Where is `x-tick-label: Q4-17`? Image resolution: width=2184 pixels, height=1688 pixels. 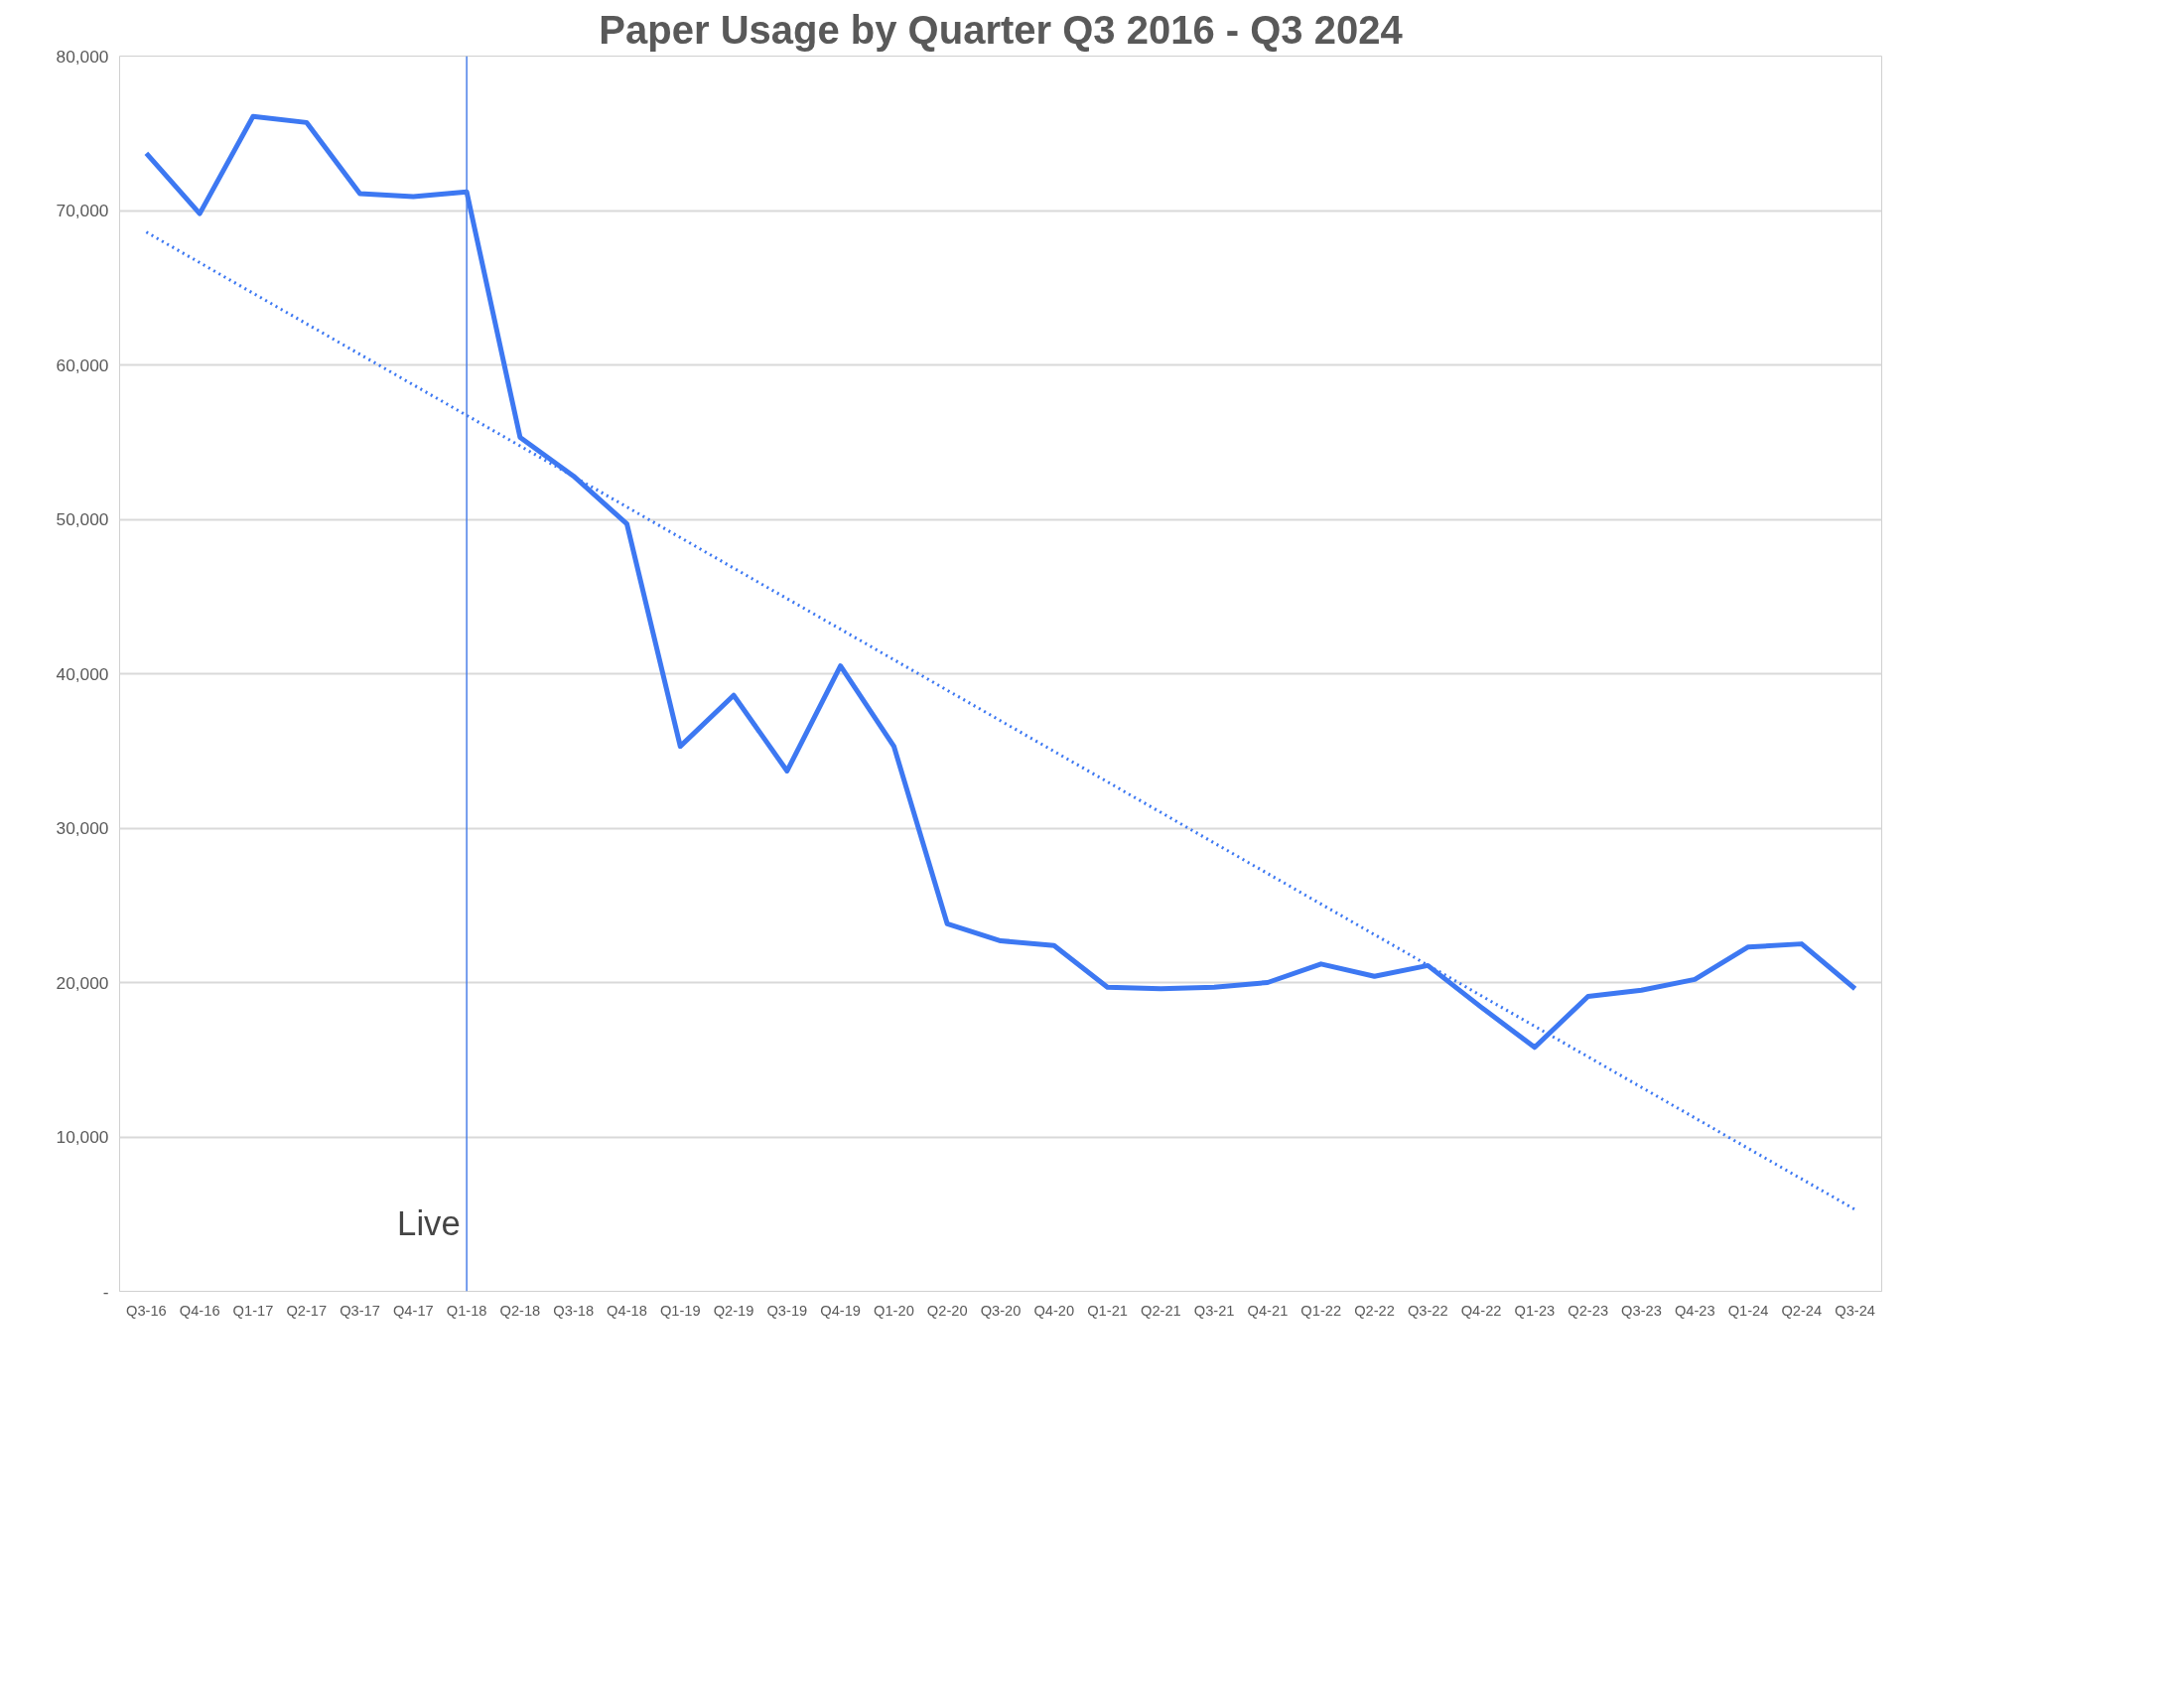
x-tick-label: Q4-17 is located at coordinates (413, 1310).